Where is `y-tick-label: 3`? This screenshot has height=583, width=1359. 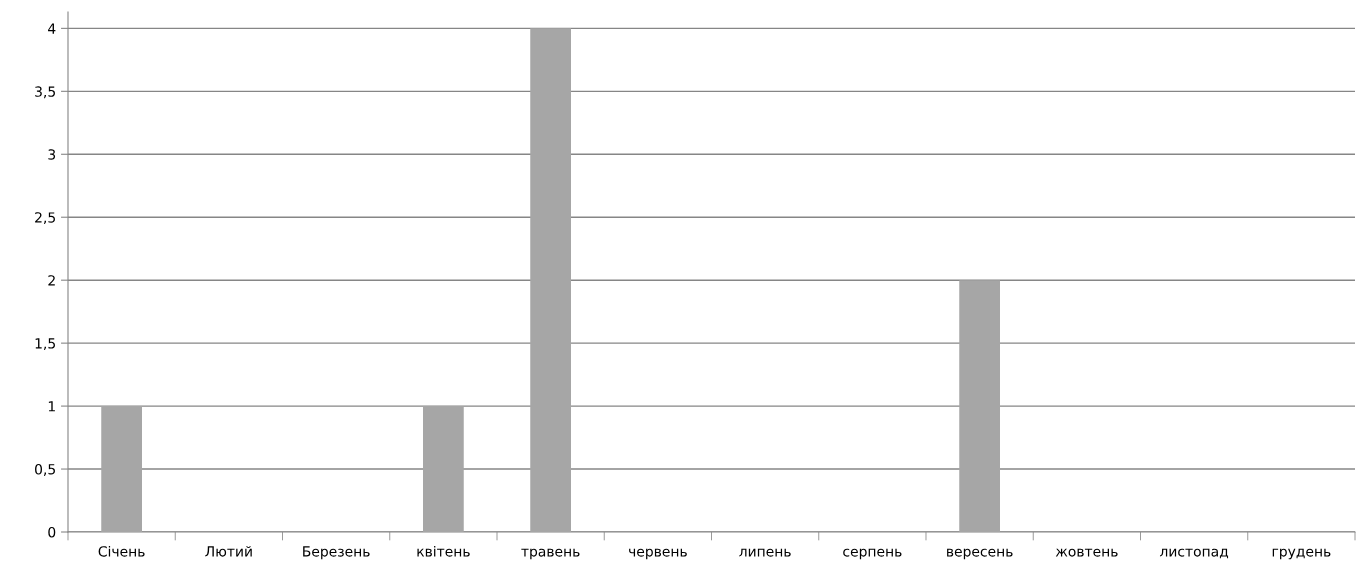 y-tick-label: 3 is located at coordinates (52, 154).